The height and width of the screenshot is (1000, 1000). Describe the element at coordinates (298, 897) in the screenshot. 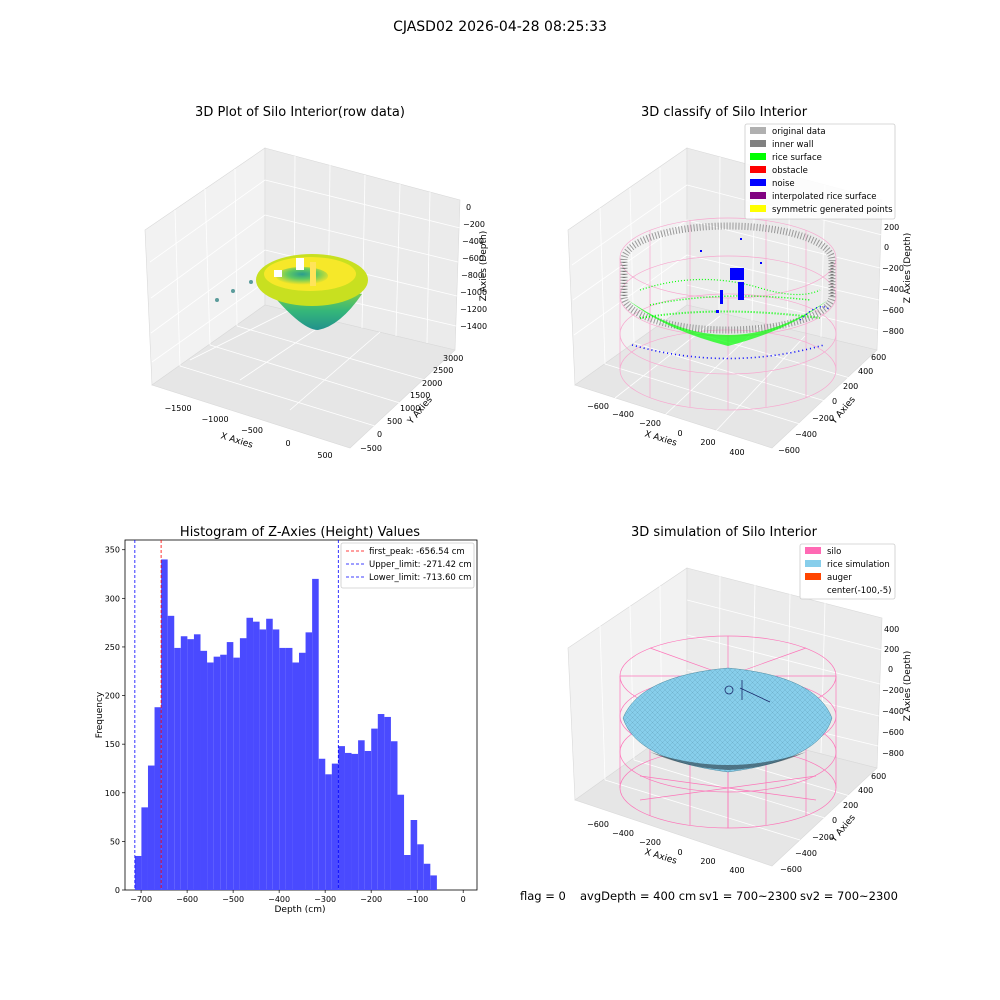

I see `hist-x-ticks: −700 −600 −500 −400 −300 −200 −100 0` at that location.